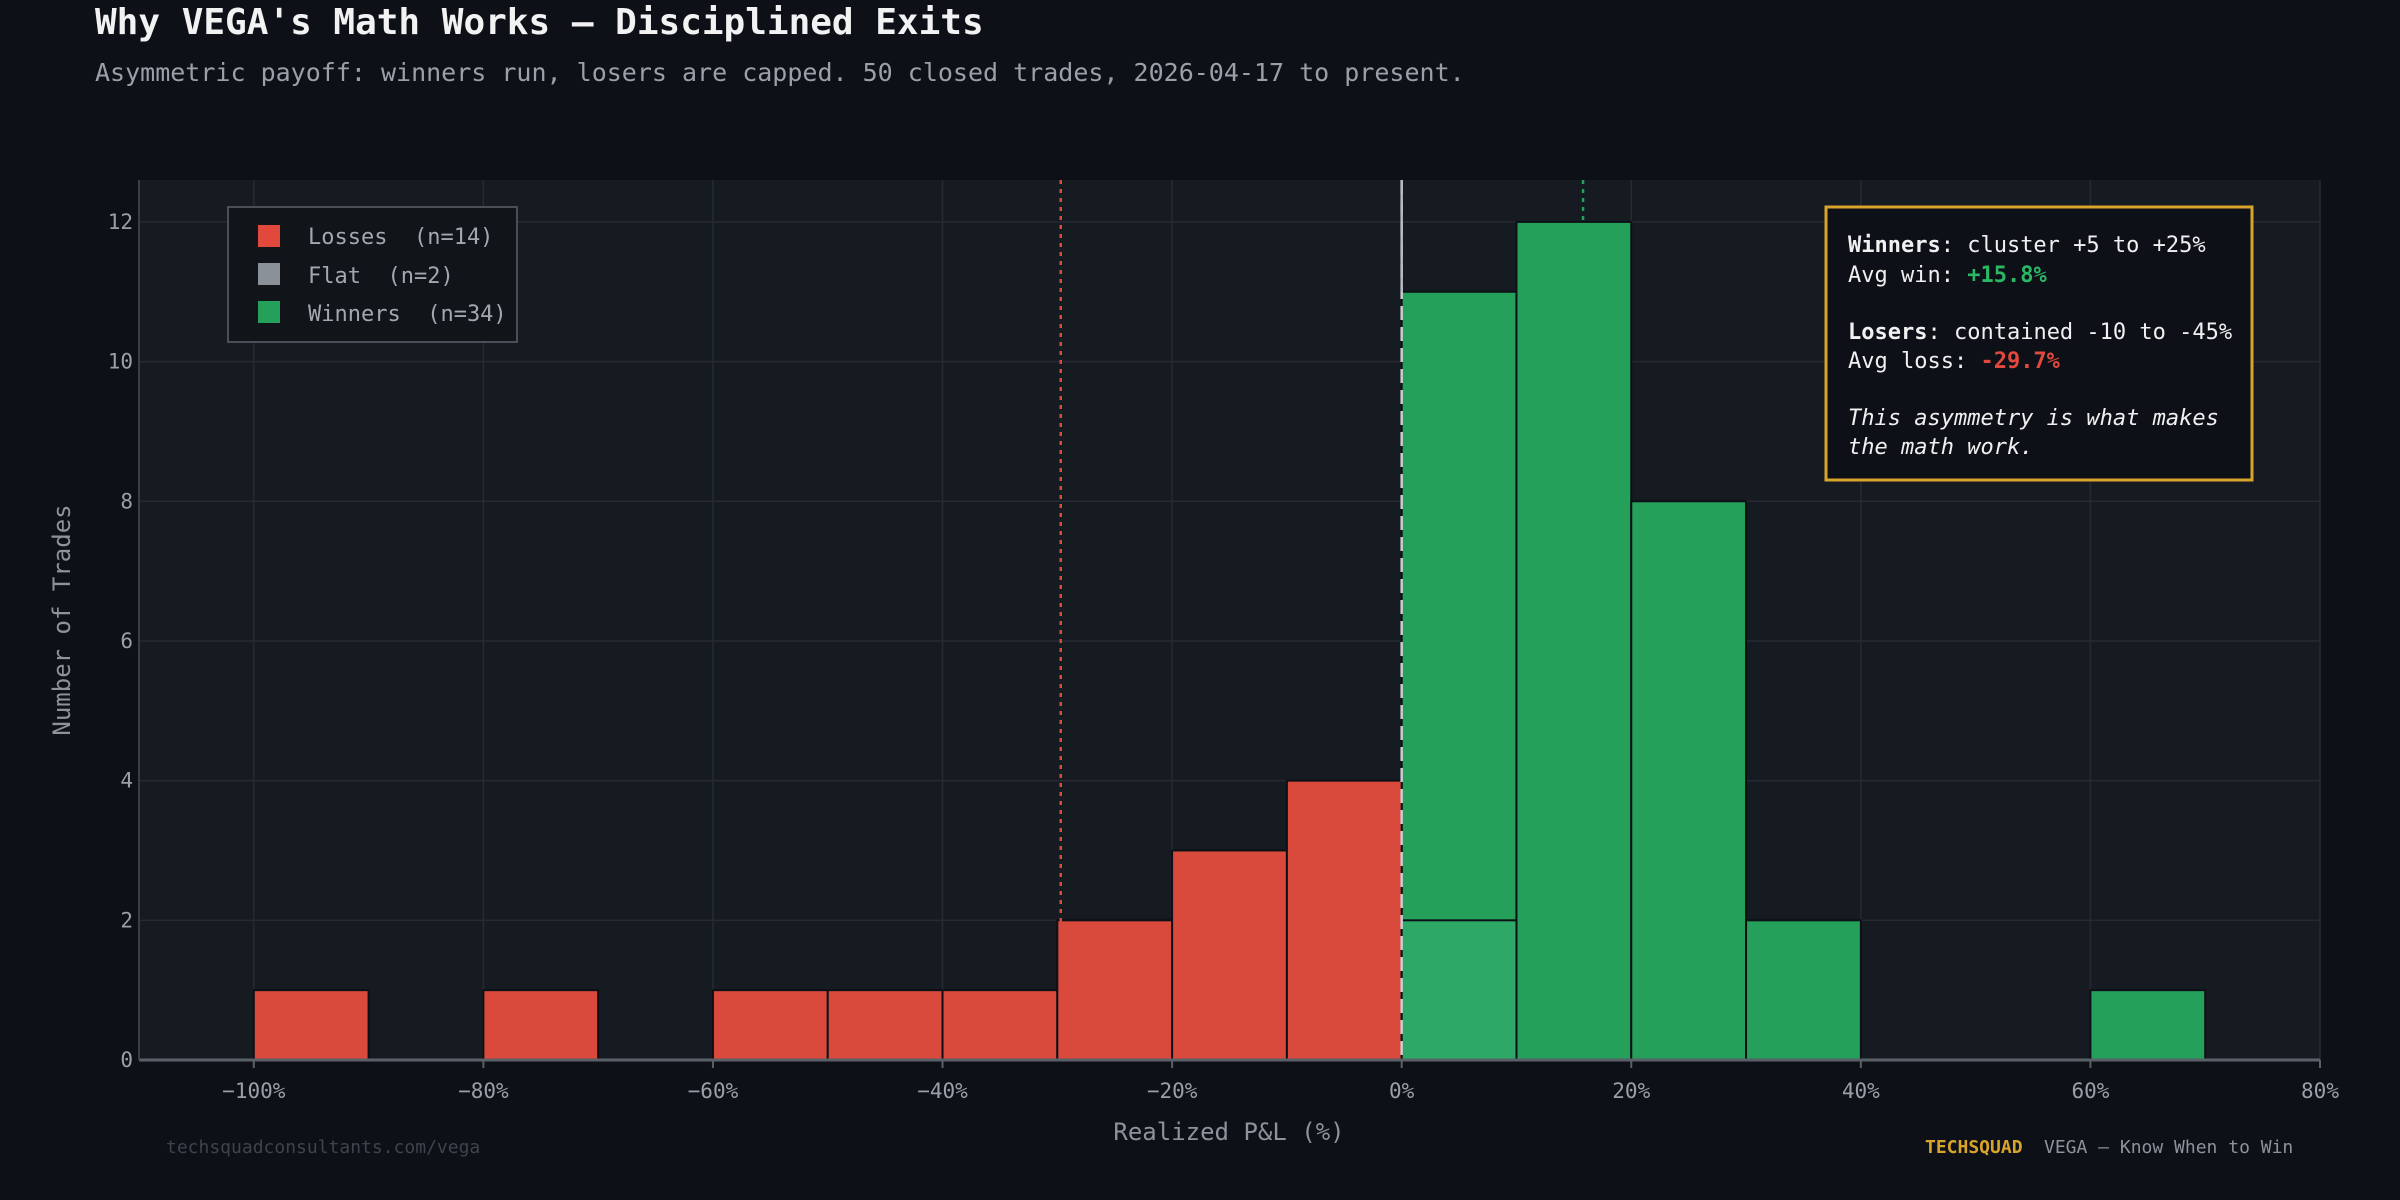 The width and height of the screenshot is (2400, 1200). Describe the element at coordinates (2007, 275) in the screenshot. I see `annotation-avg-win-value: +15.8%` at that location.